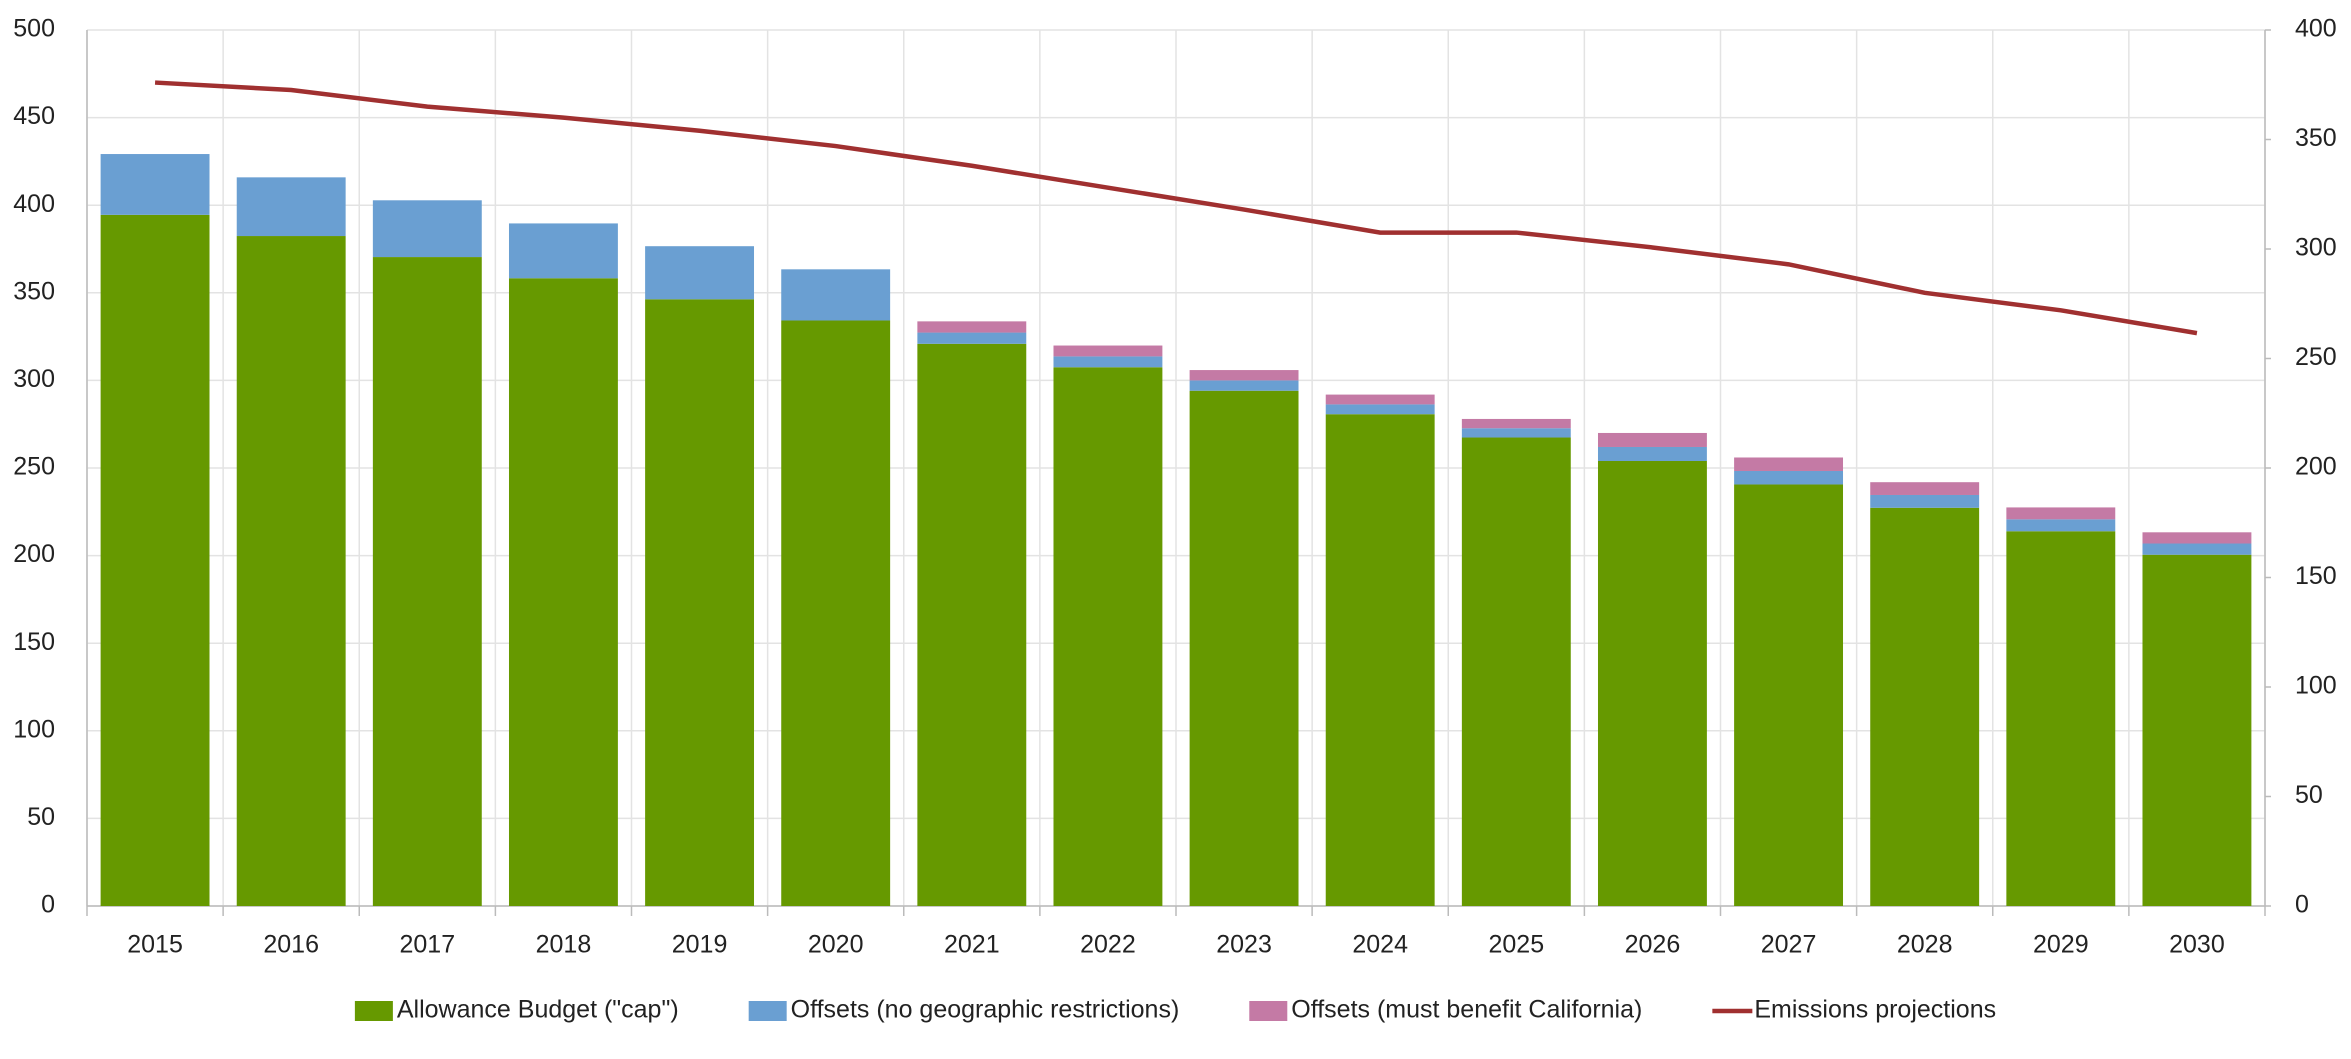 Image resolution: width=2351 pixels, height=1059 pixels. I want to click on x-tick-label: 2026, so click(1653, 945).